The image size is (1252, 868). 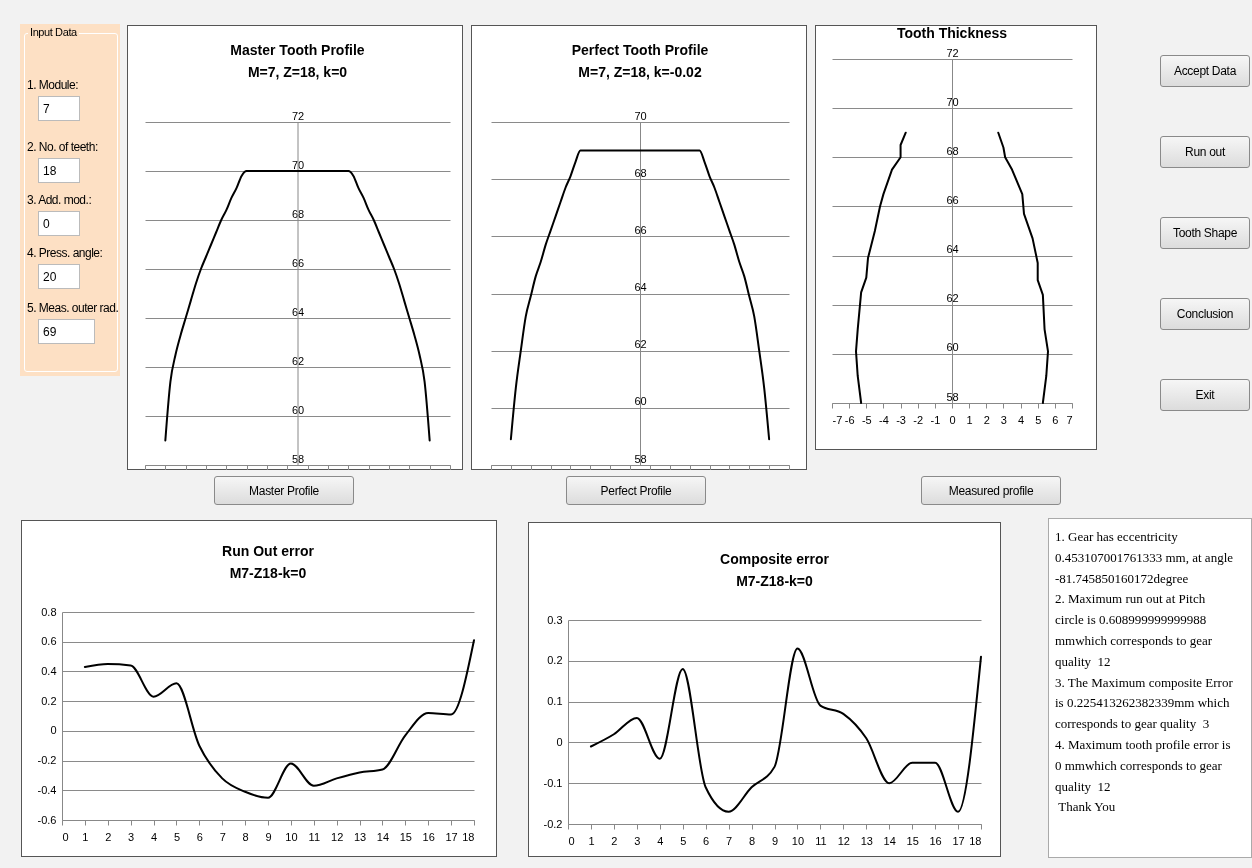 I want to click on x-tick-label: -3, so click(x=901, y=419).